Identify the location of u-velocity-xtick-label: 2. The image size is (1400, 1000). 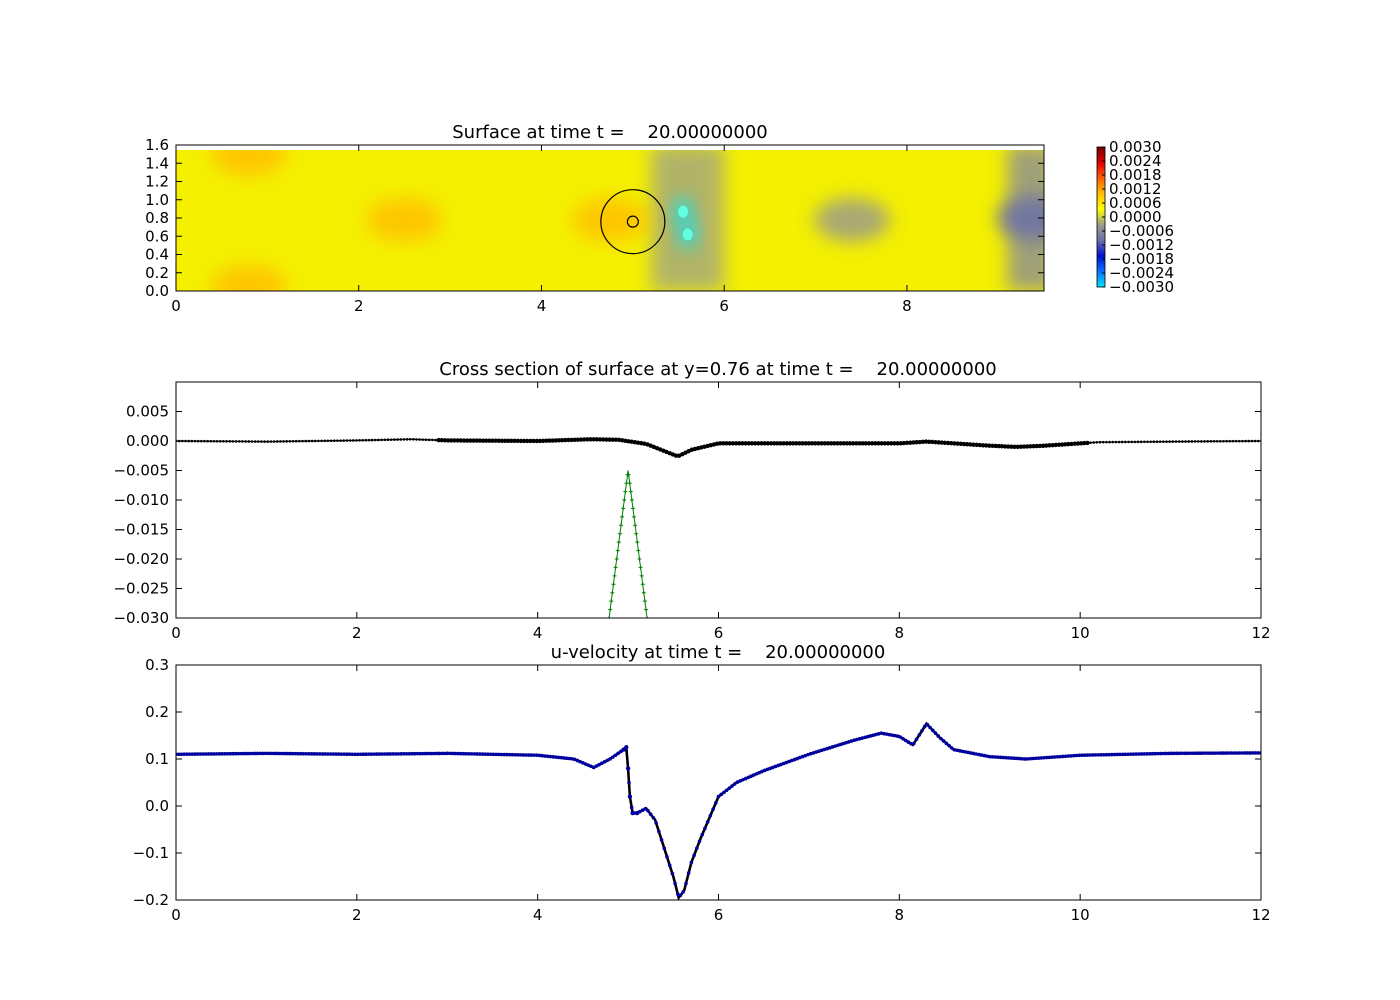
(357, 915).